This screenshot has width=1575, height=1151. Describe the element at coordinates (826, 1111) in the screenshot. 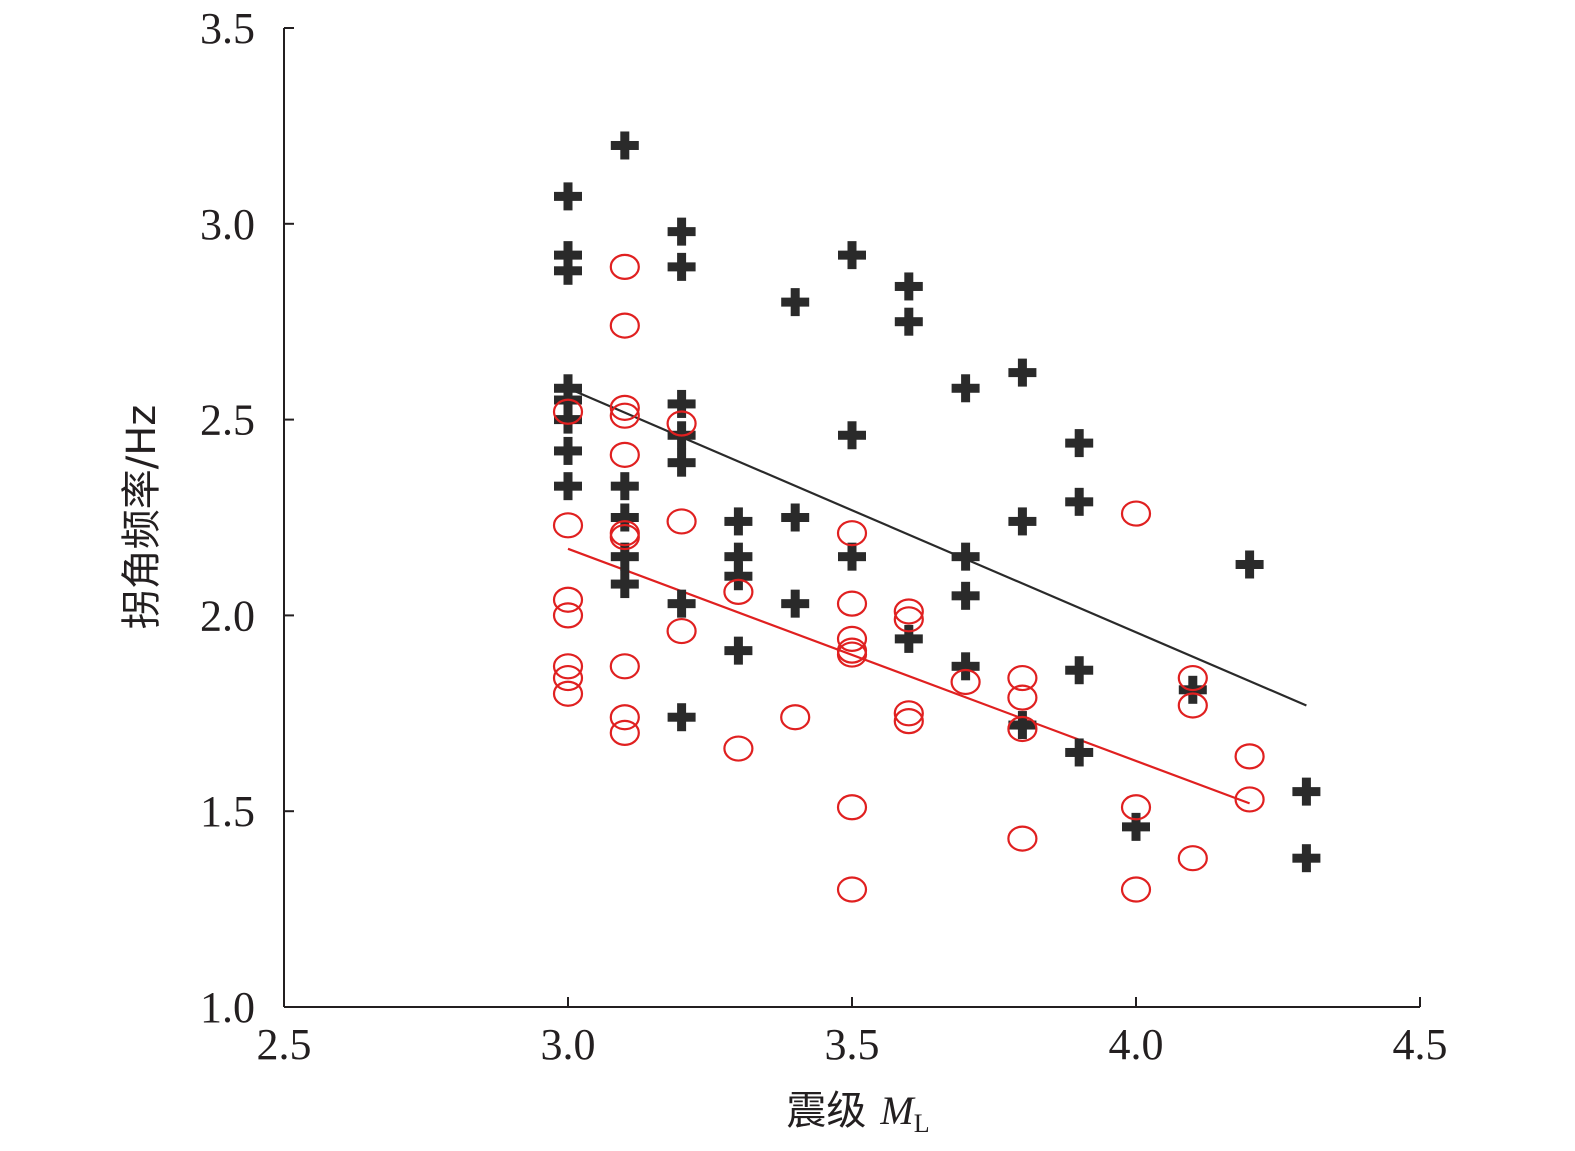

I see `x-axis-title-text: 震级` at that location.